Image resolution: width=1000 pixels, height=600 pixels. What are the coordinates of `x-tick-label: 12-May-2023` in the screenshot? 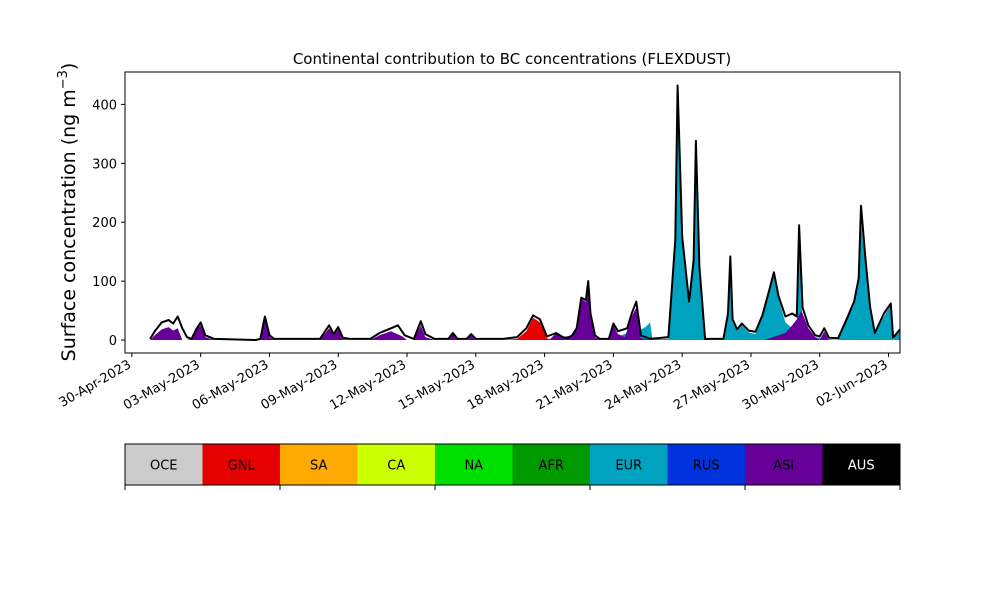 It's located at (368, 385).